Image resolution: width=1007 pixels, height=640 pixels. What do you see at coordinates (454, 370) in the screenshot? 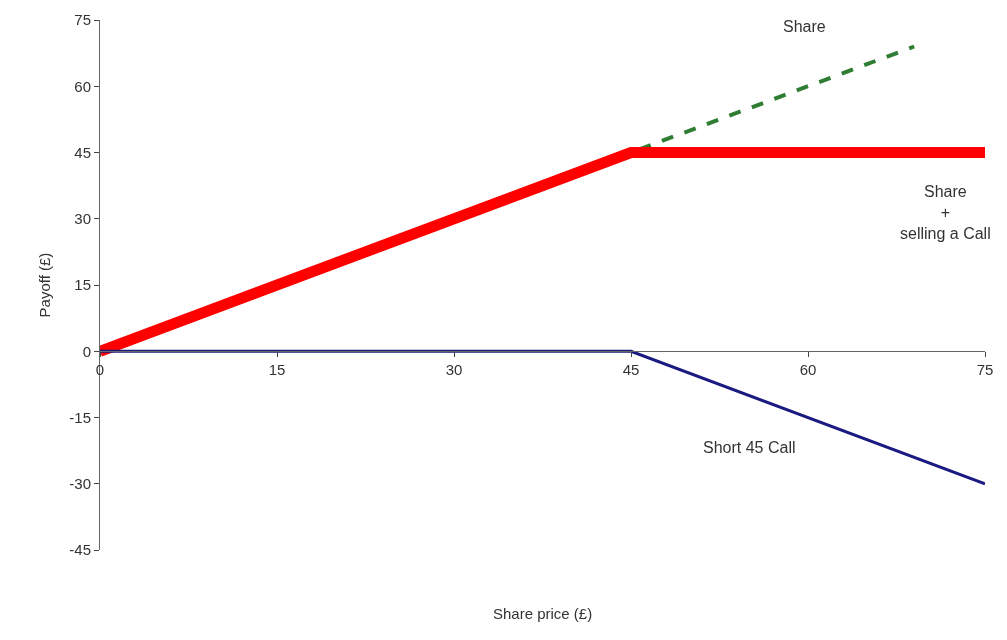
I see `x-tick-label: 30` at bounding box center [454, 370].